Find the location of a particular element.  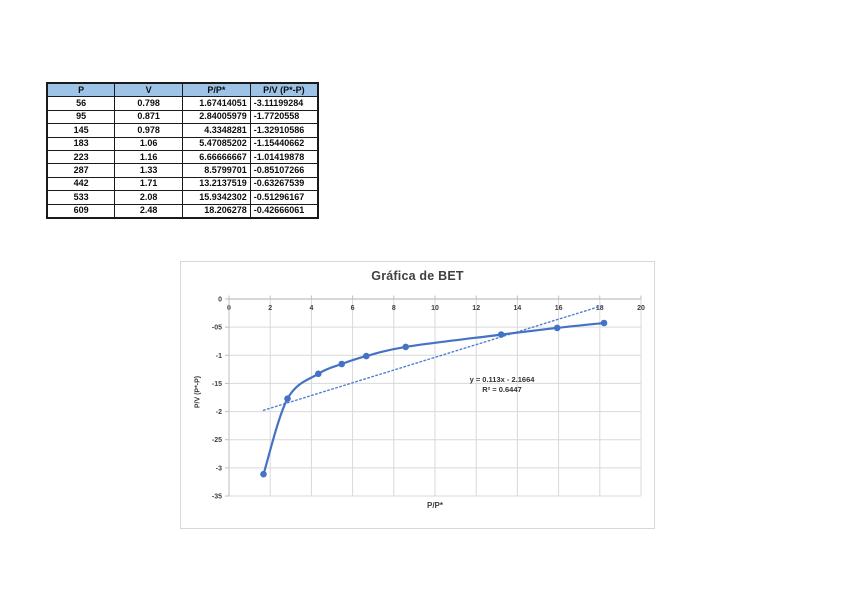

table-cell: -1.32910586 is located at coordinates (284, 130).